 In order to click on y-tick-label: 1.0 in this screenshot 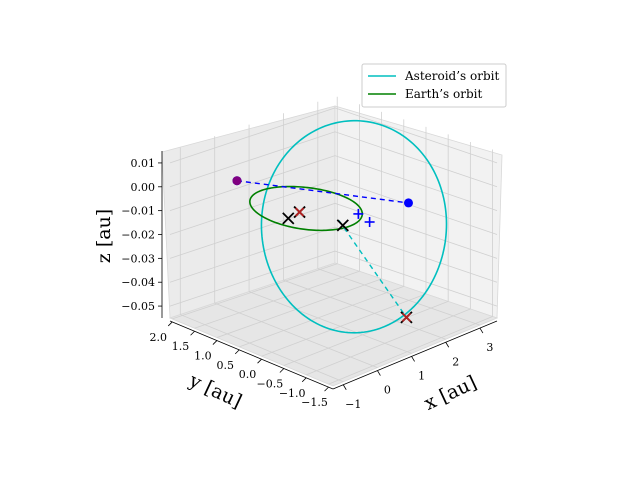, I will do `click(203, 356)`.